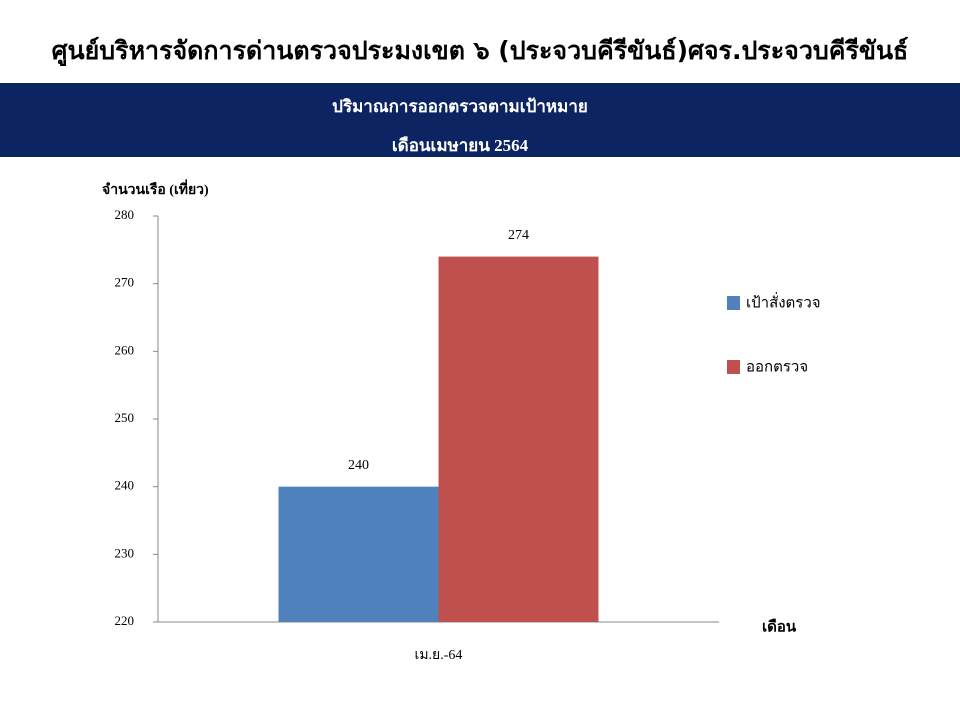  I want to click on y-tick-label: 240, so click(125, 485).